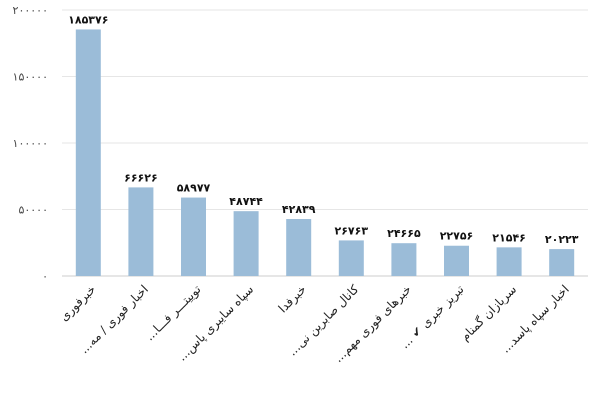  I want to click on y-tick-label: ۵۰۰۰۰, so click(33, 210).